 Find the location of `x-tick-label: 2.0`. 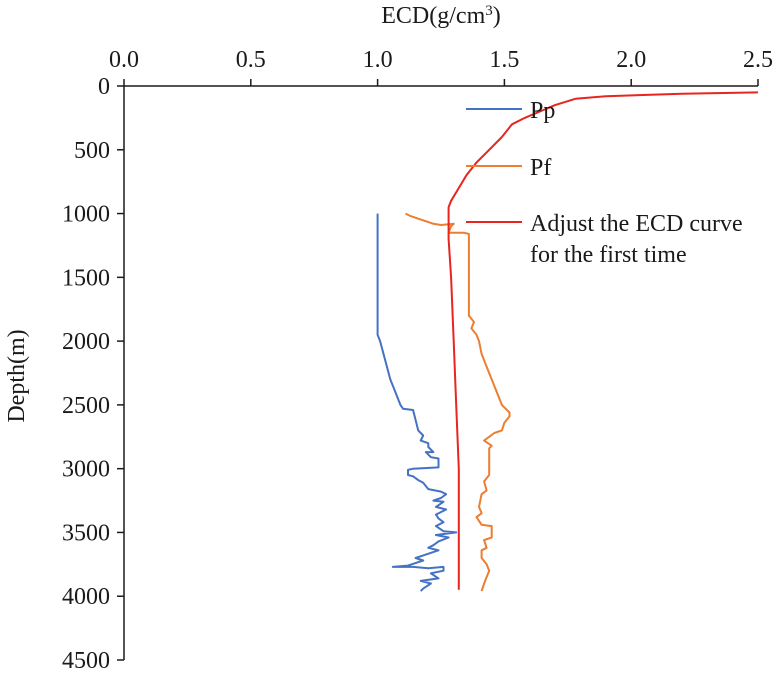

x-tick-label: 2.0 is located at coordinates (631, 60).